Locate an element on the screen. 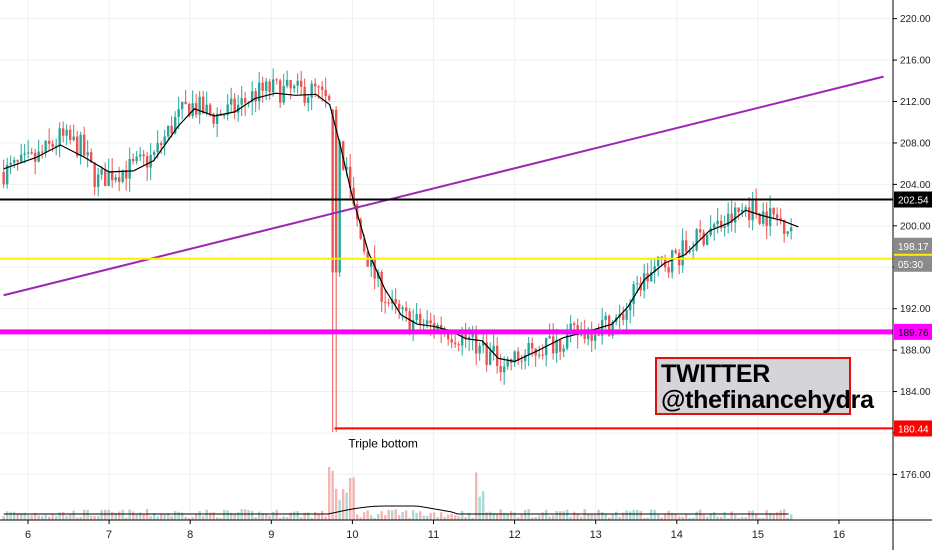  level-label-202-54: 202.54 is located at coordinates (913, 201).